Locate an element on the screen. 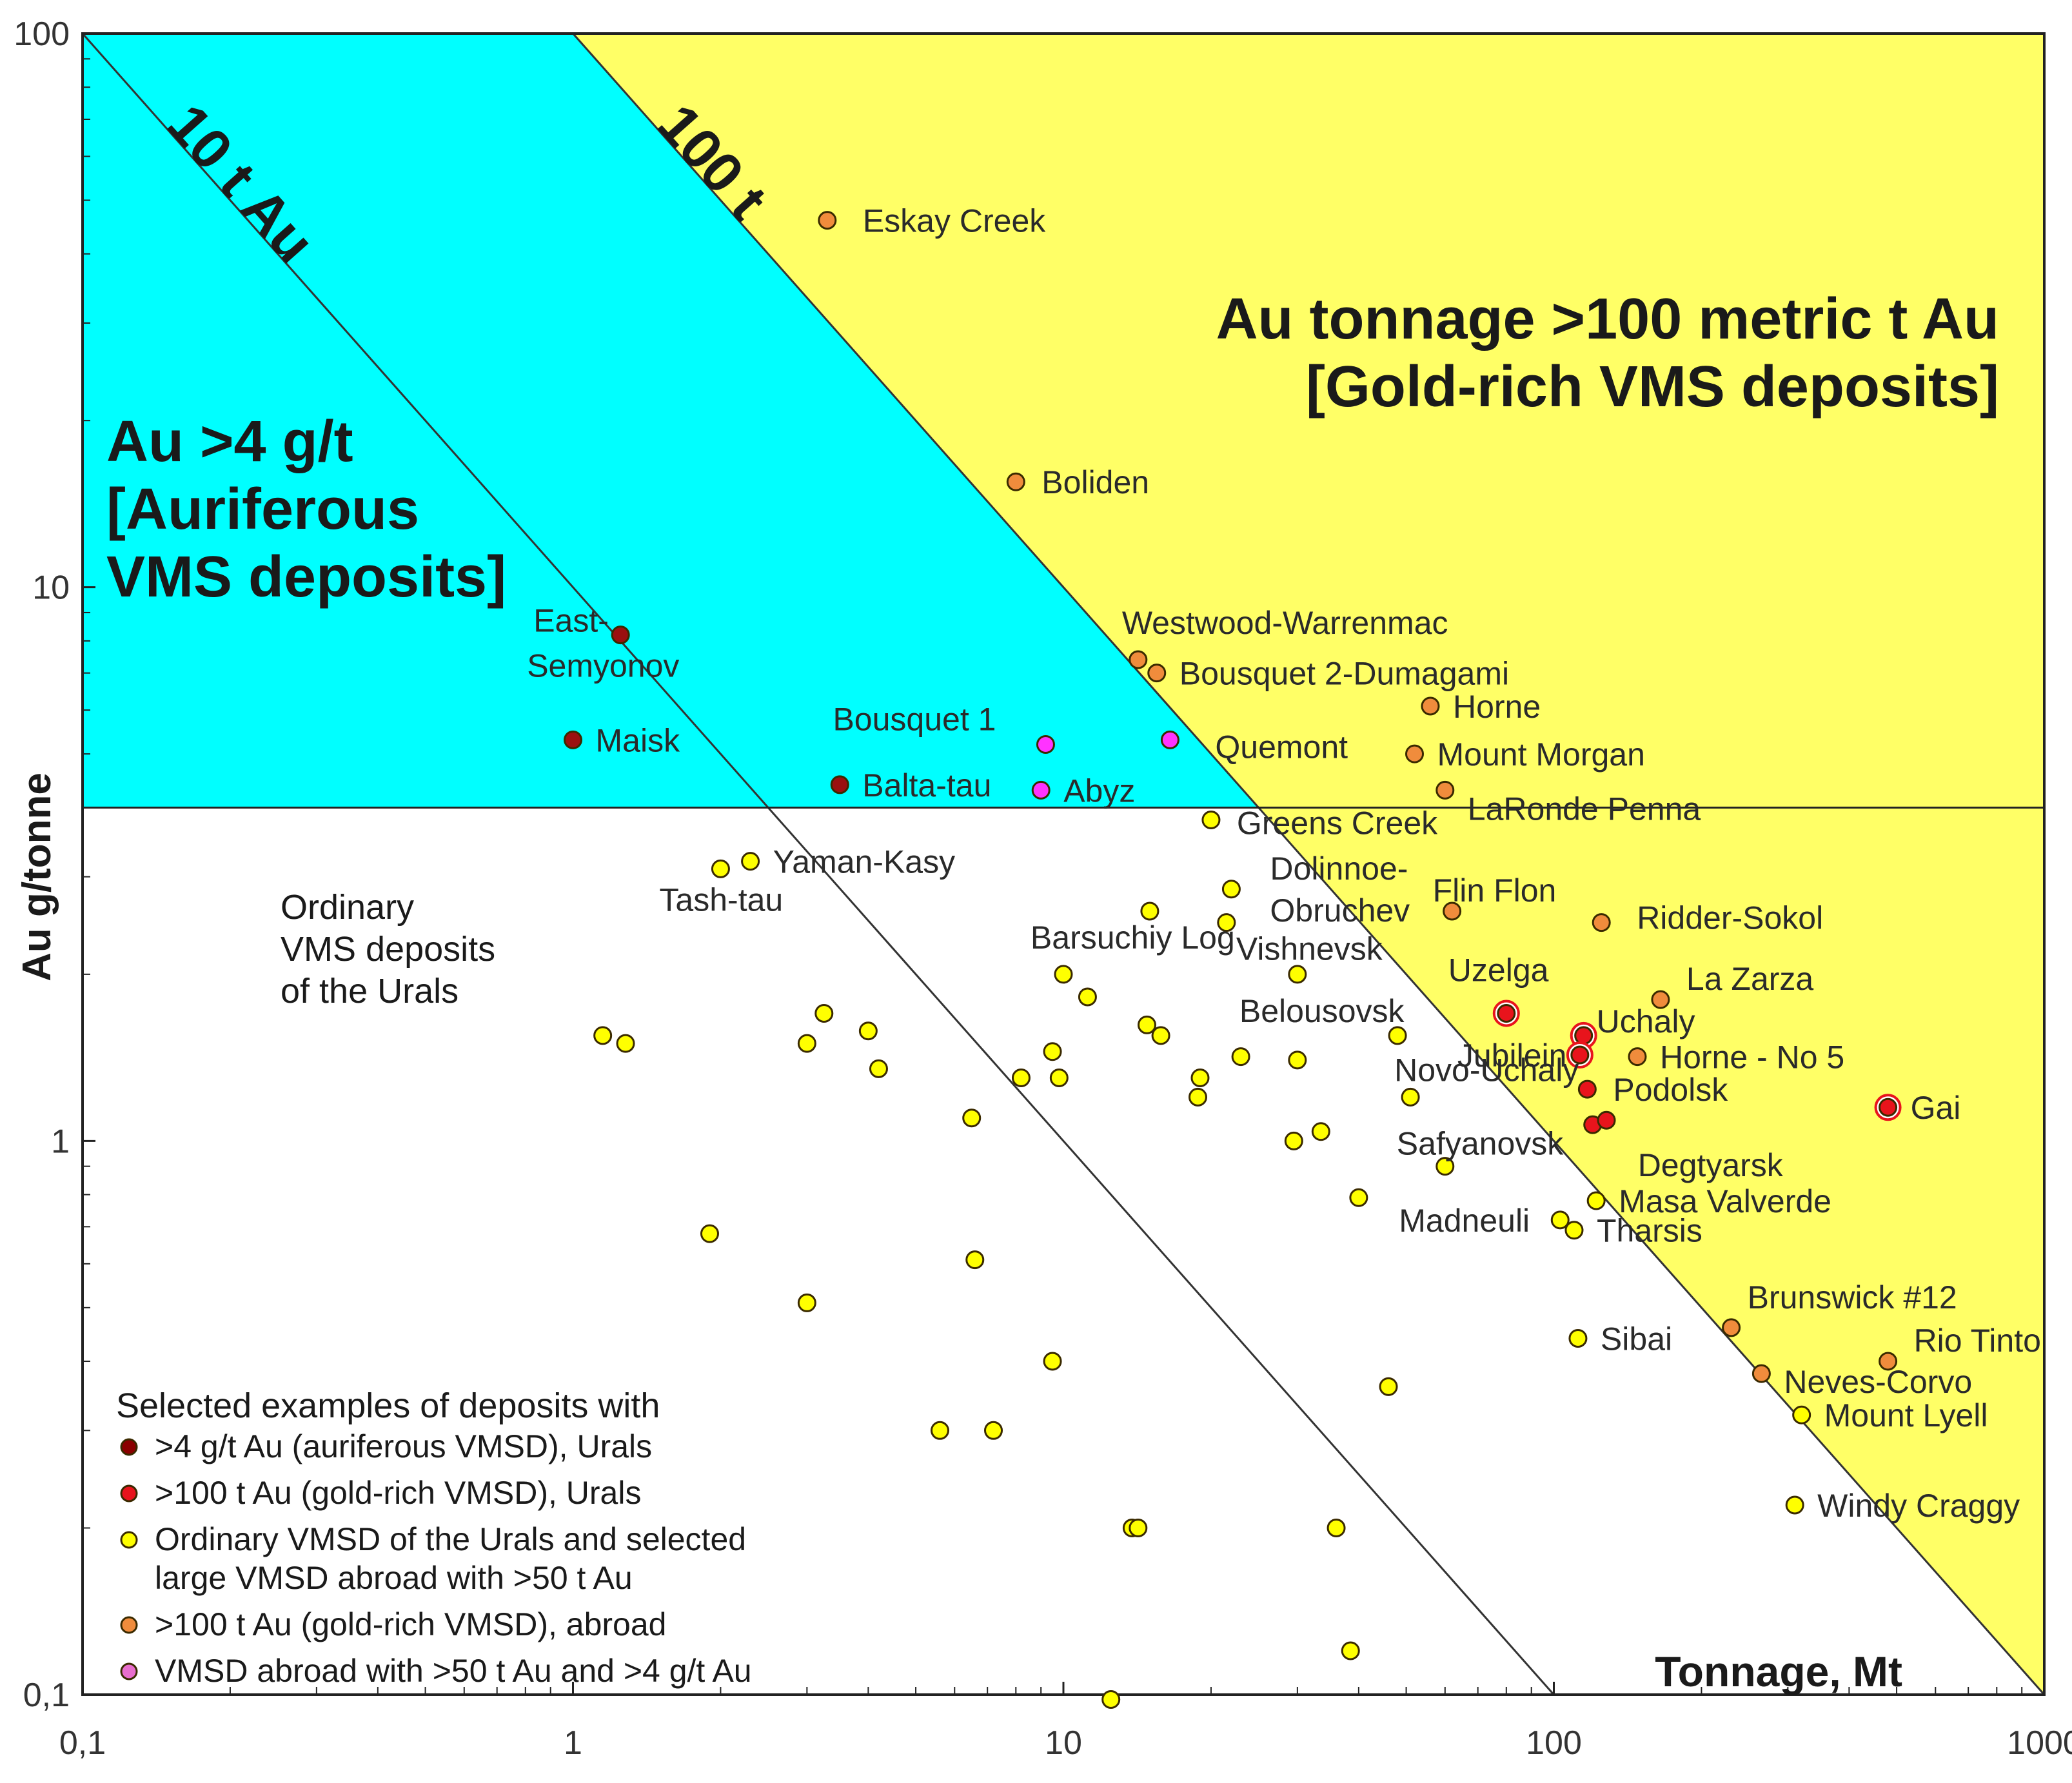 The image size is (2072, 1783). data-label: Neves-Corvo is located at coordinates (1878, 1382).